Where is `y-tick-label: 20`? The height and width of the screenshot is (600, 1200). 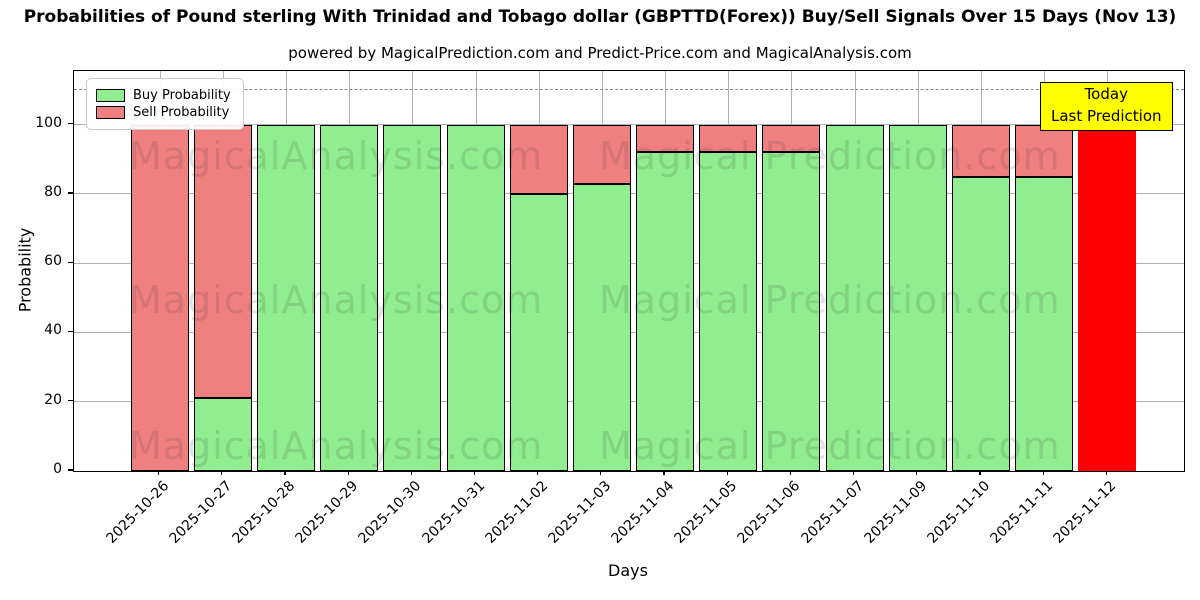
y-tick-label: 20 is located at coordinates (53, 399).